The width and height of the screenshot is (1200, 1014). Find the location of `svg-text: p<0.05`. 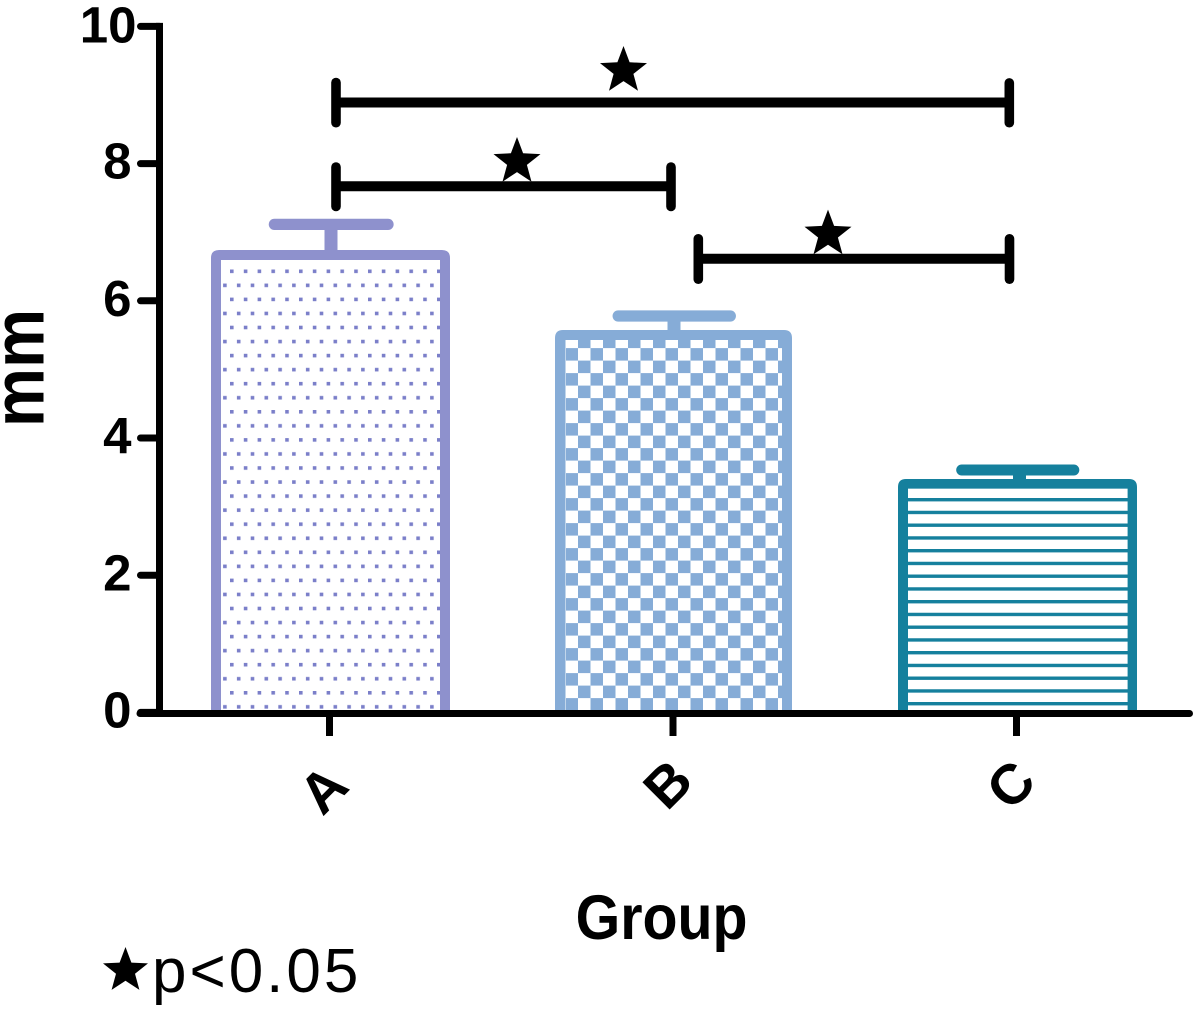

svg-text: p<0.05 is located at coordinates (256, 971).